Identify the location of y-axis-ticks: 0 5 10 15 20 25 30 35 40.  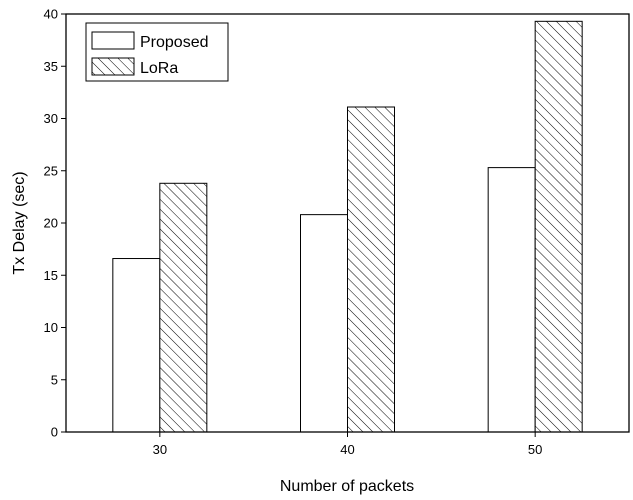
(55, 223).